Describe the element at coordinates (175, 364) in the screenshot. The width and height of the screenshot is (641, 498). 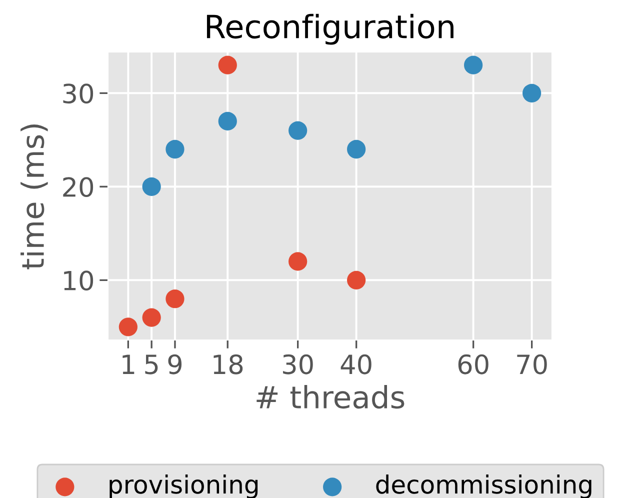
I see `x-tick-label: 9` at that location.